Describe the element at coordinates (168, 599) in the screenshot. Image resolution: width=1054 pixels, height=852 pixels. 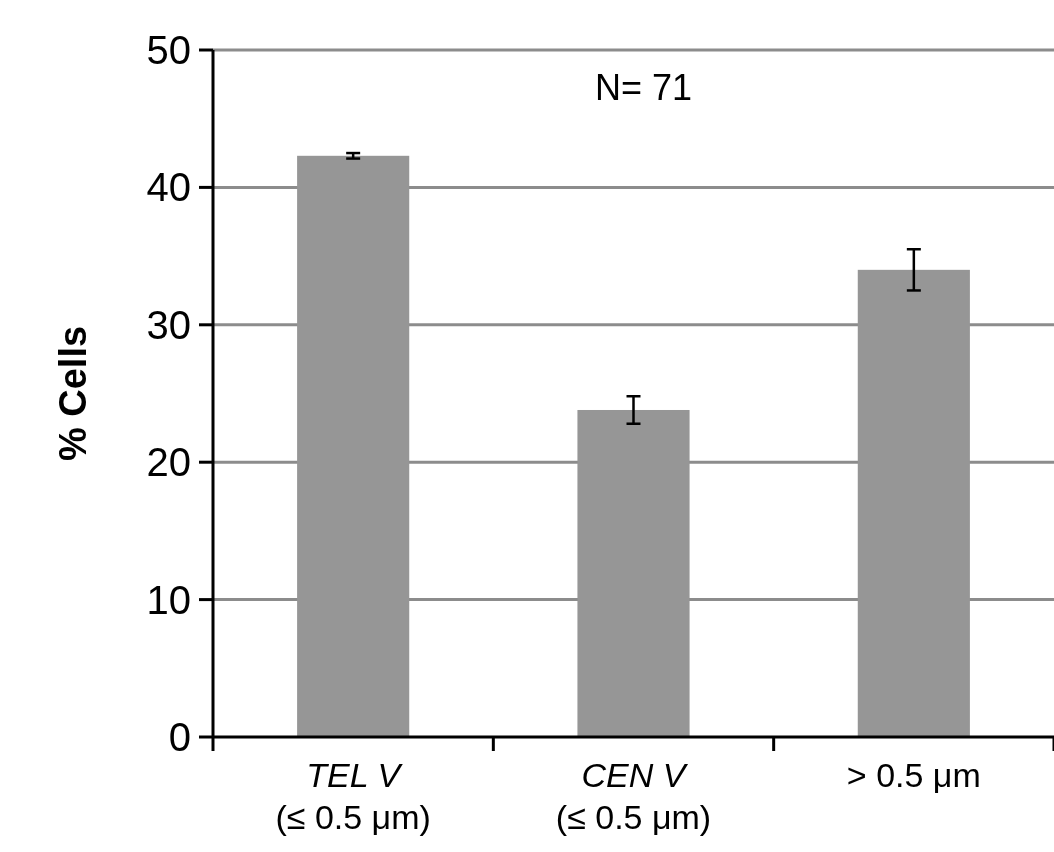
I see `y-tick-label: 10` at that location.